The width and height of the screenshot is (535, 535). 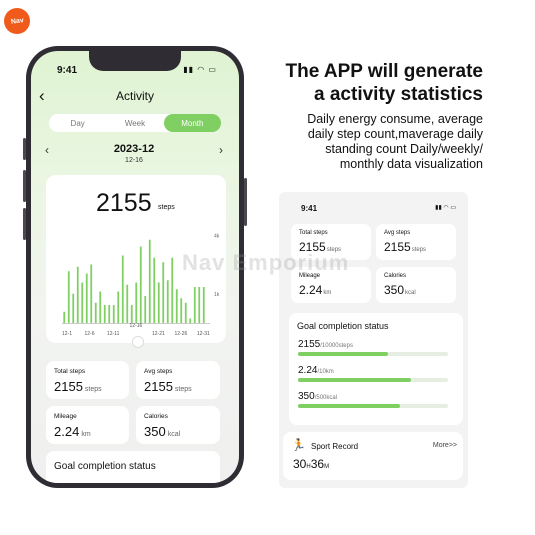 What do you see at coordinates (444, 445) in the screenshot?
I see `more-link: More>>` at bounding box center [444, 445].